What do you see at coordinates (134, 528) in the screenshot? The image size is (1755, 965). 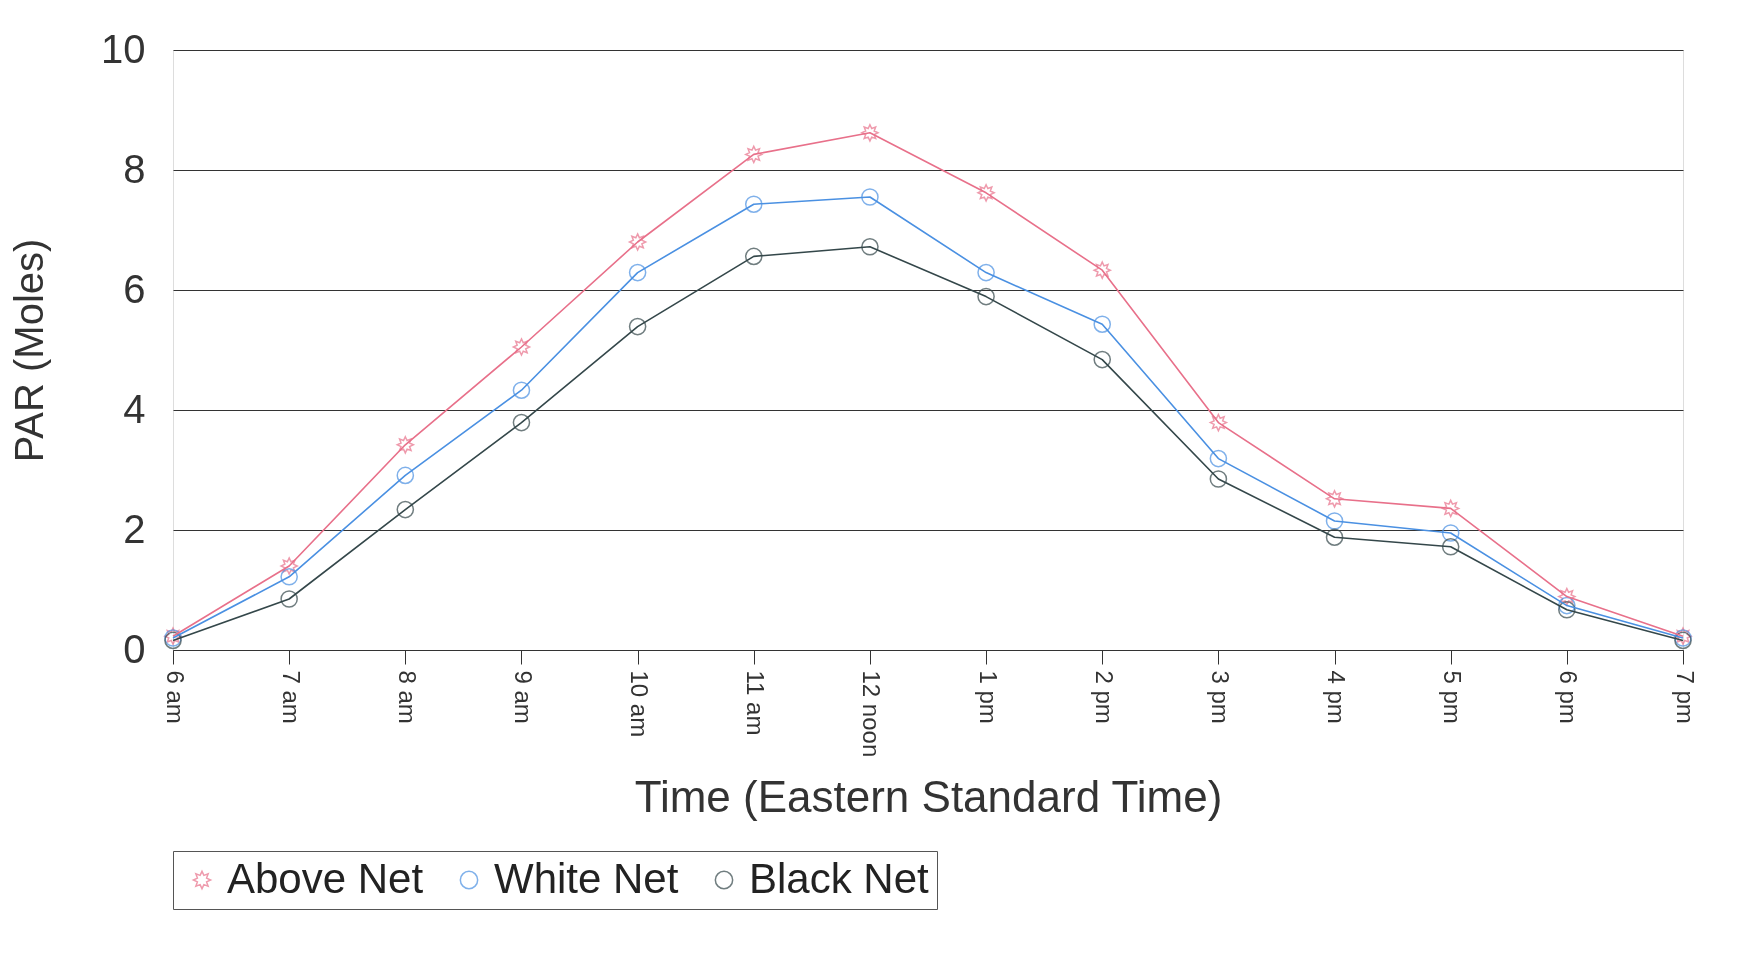 I see `y-tick-label: 2` at bounding box center [134, 528].